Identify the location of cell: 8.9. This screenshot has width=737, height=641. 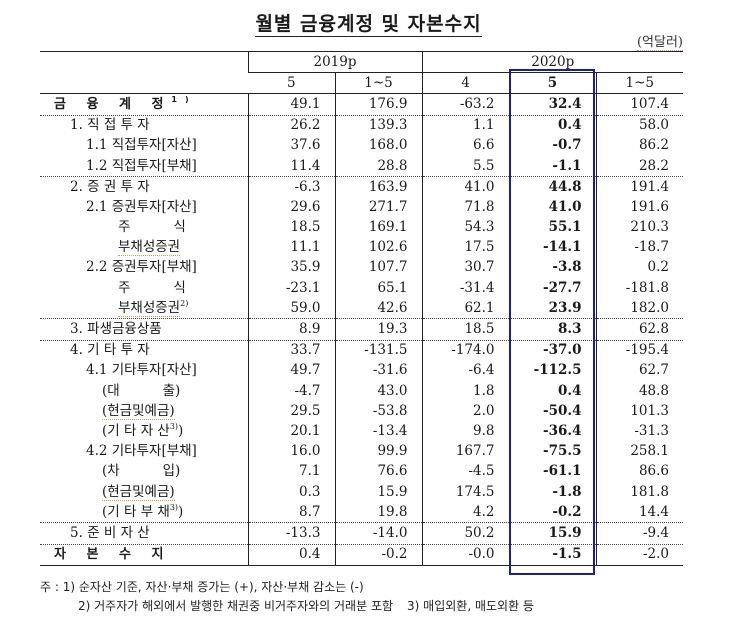
(291, 329).